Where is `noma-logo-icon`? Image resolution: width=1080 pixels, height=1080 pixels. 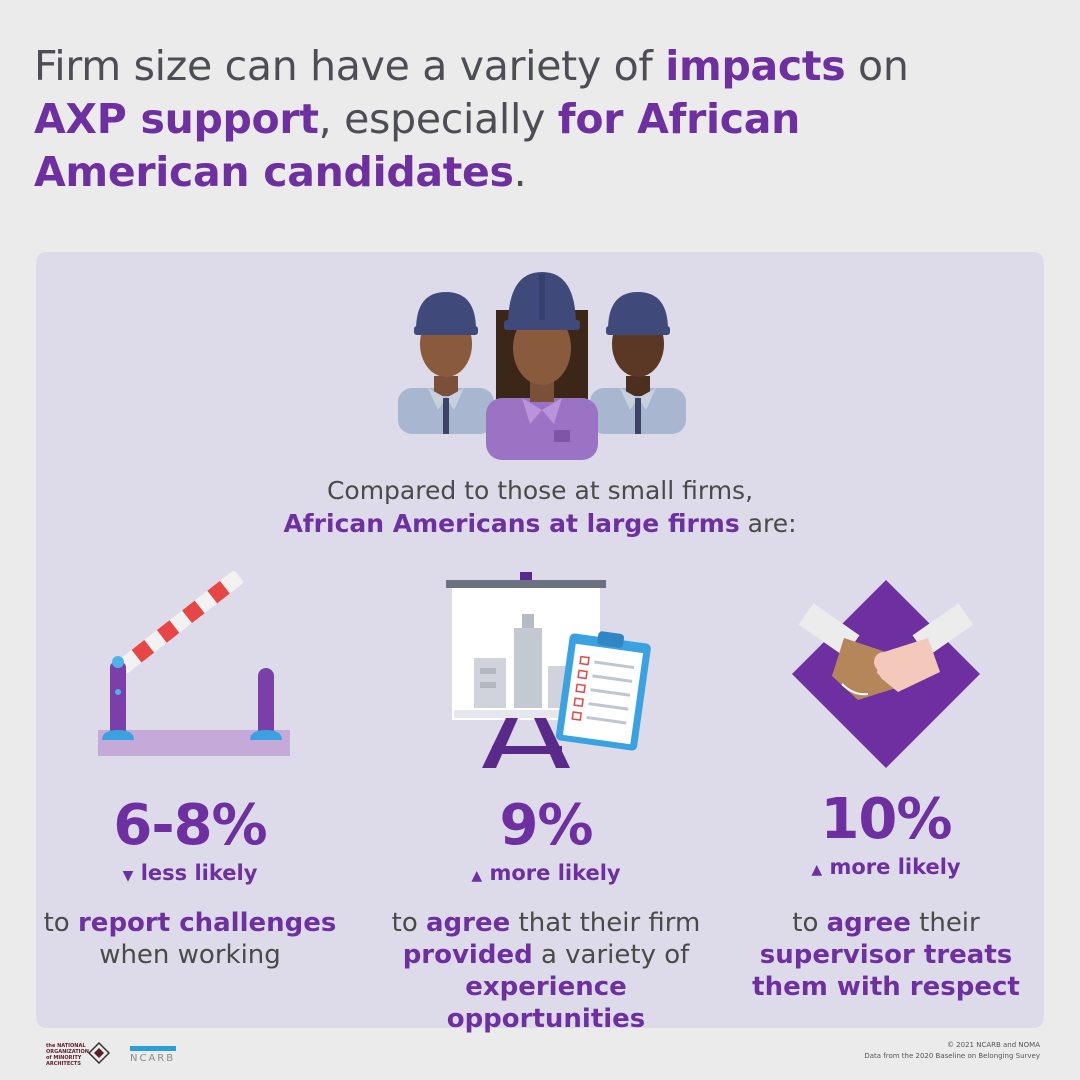
noma-logo-icon is located at coordinates (99, 1053).